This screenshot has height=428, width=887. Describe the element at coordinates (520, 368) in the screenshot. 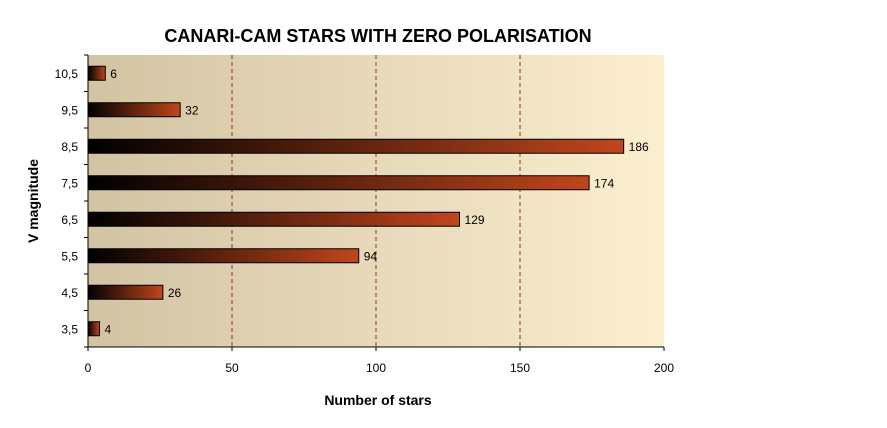

I see `x-tick-label: 150` at that location.